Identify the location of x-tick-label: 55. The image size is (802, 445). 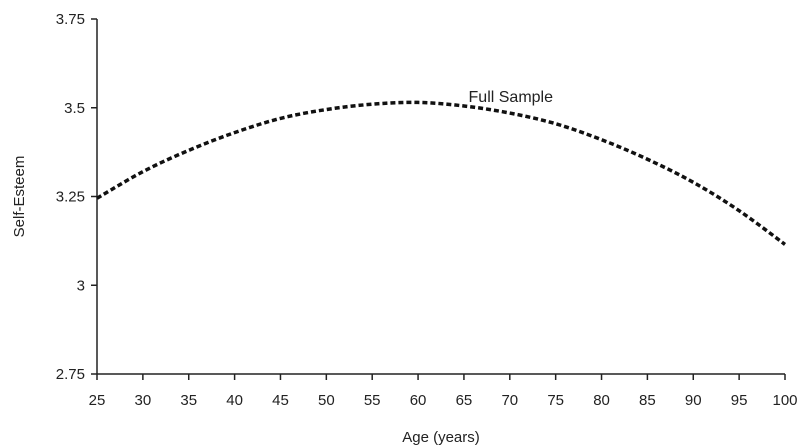
(372, 400).